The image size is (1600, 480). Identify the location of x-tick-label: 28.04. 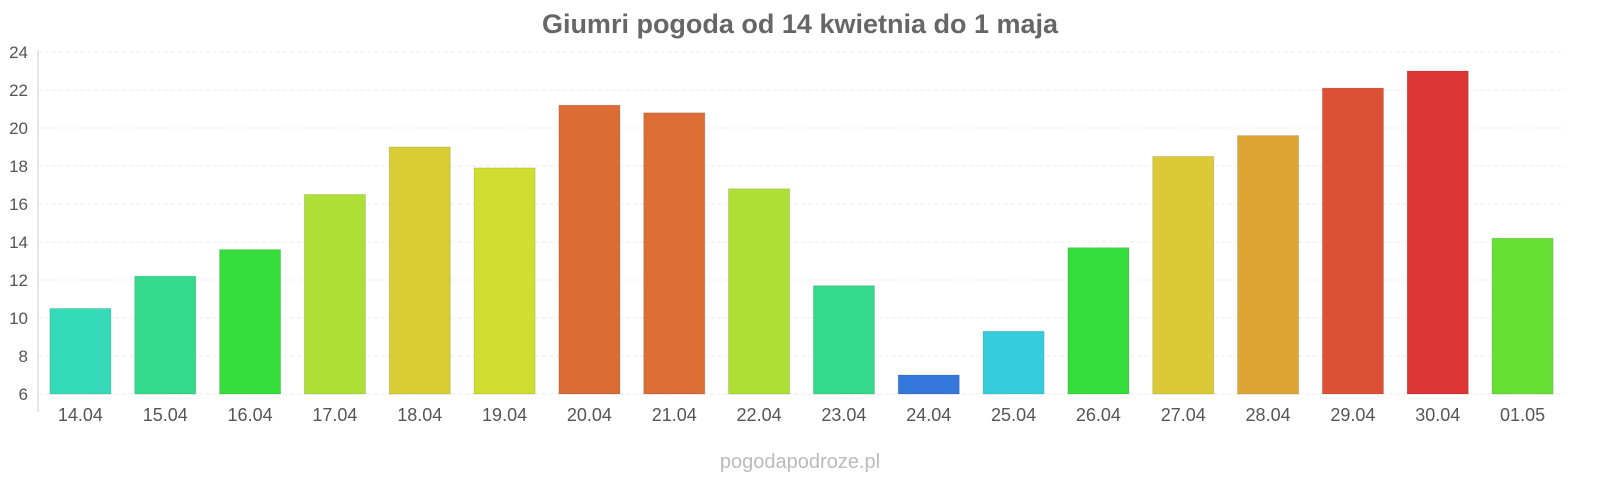
(1268, 415).